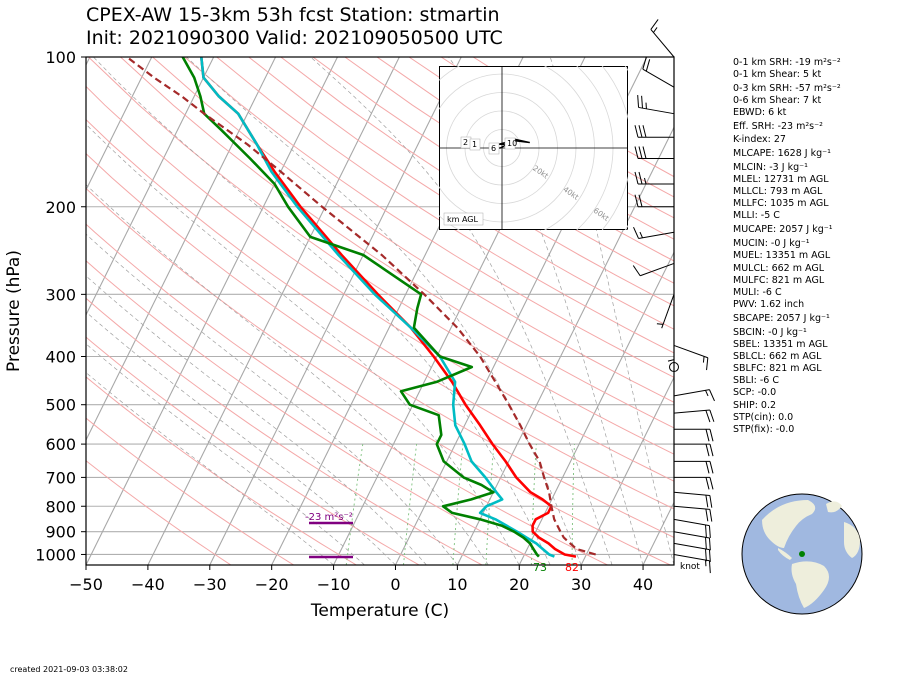  I want to click on y-tick-label: 100, so click(60, 57).